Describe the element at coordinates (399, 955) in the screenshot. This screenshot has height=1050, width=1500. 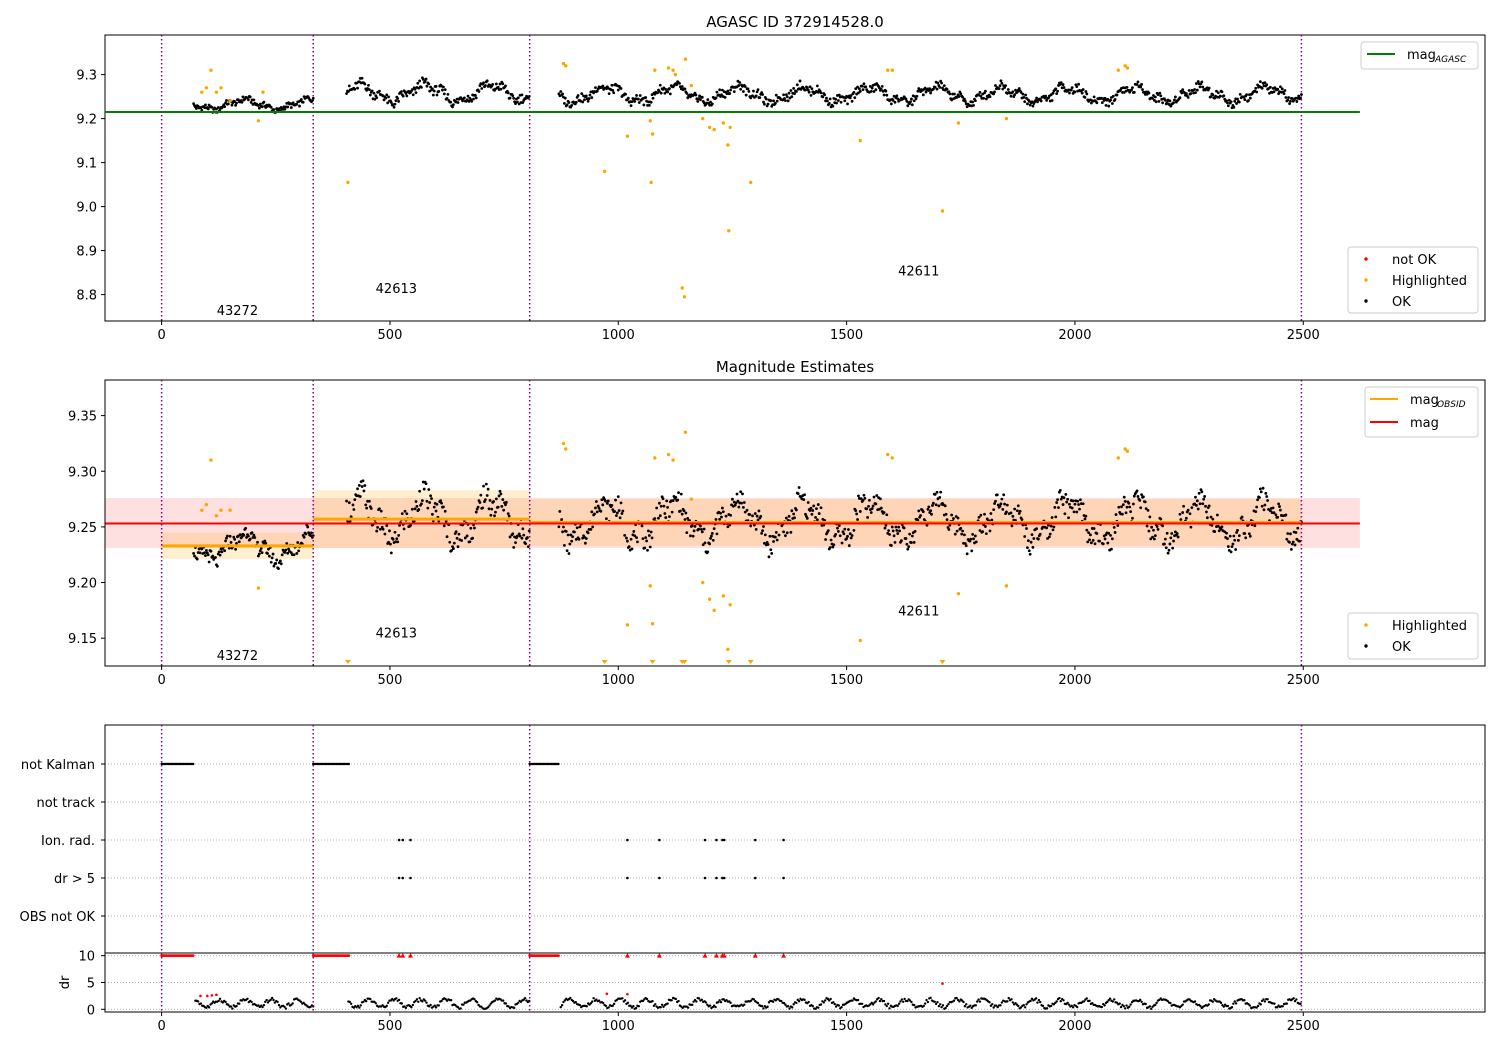
I see `dr-red-marker` at that location.